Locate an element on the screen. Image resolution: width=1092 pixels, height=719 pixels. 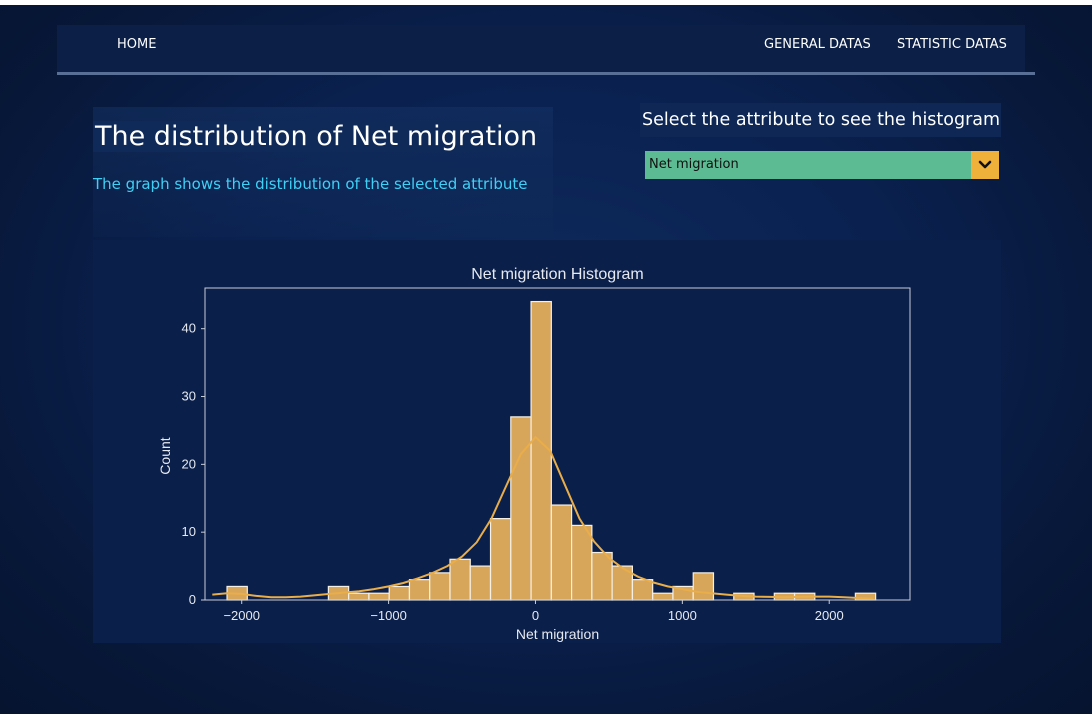
attribute-select: Net migration is located at coordinates (822, 165).